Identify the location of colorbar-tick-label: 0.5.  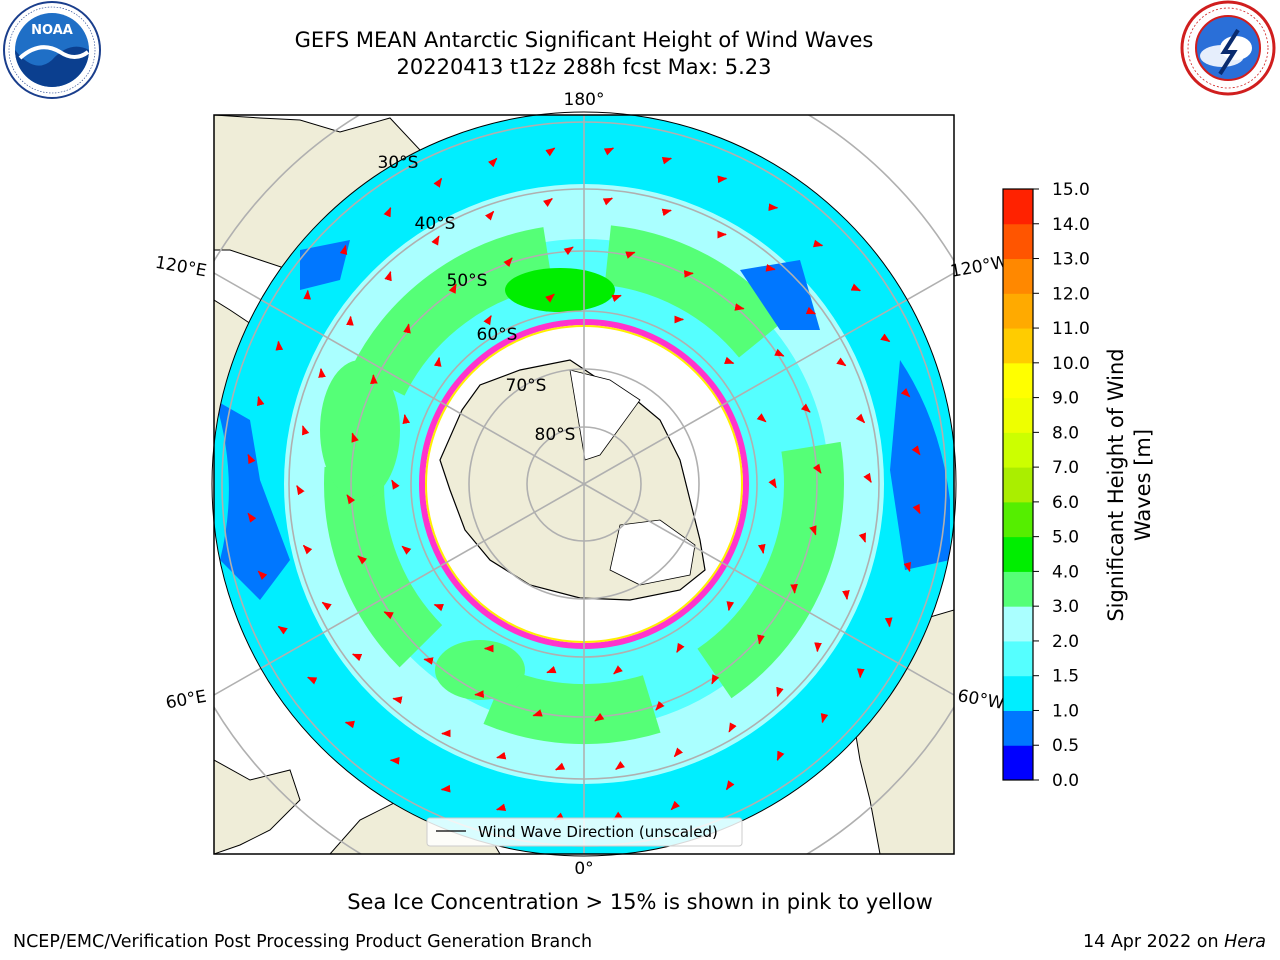
(1065, 746).